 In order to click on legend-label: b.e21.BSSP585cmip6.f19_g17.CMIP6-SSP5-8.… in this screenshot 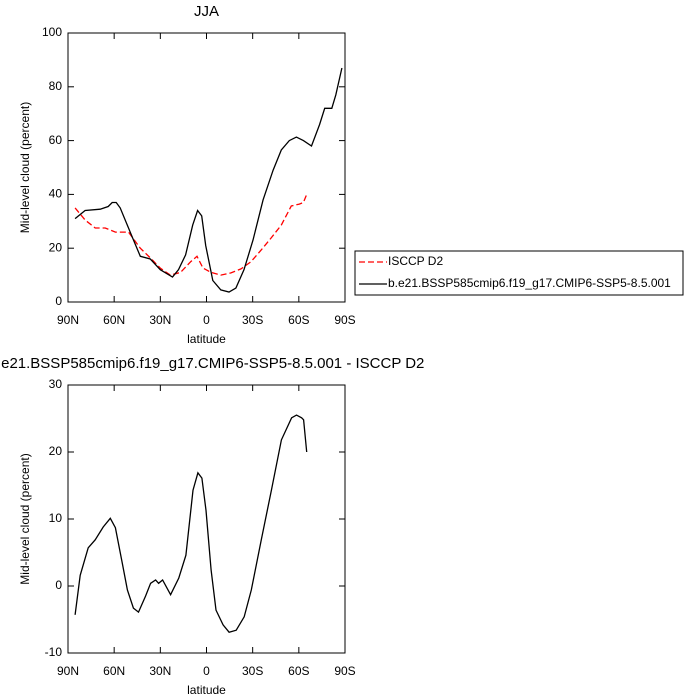, I will do `click(529, 283)`.